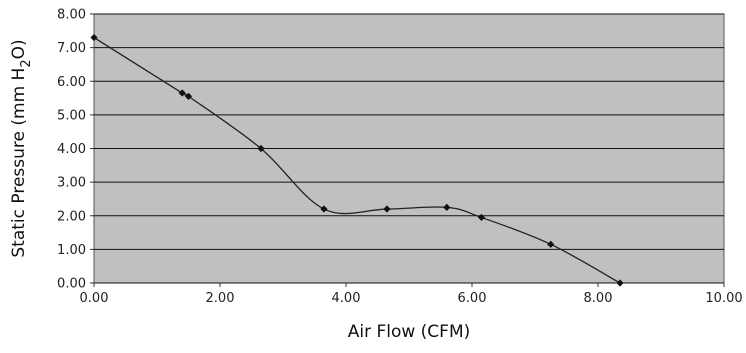  I want to click on y-tick-label: 8.00, so click(71, 15).